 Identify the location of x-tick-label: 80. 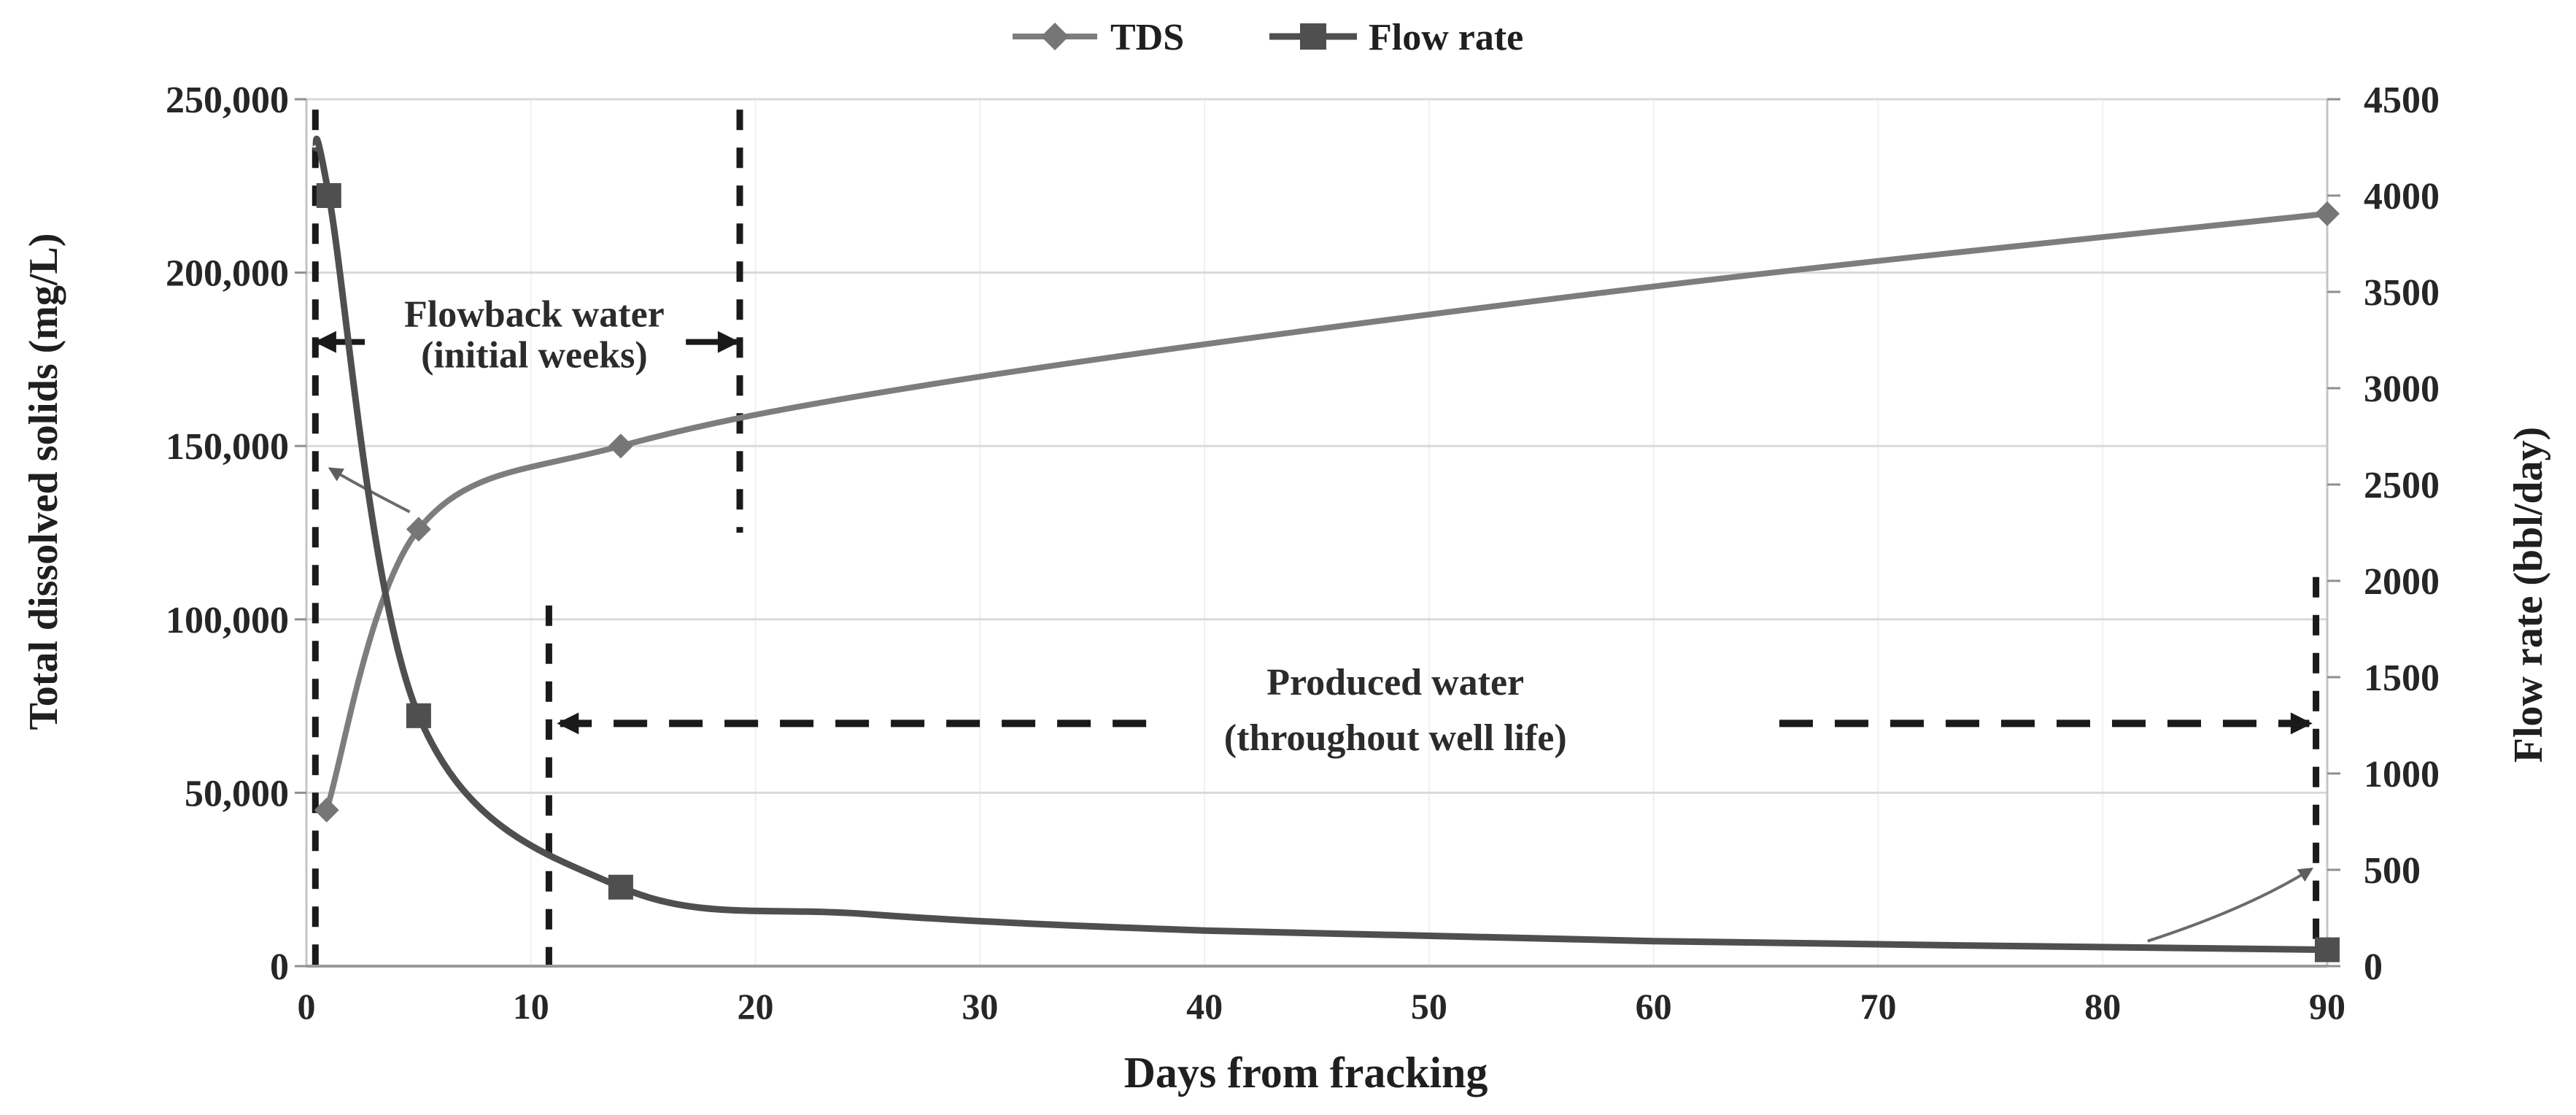
(2102, 1007).